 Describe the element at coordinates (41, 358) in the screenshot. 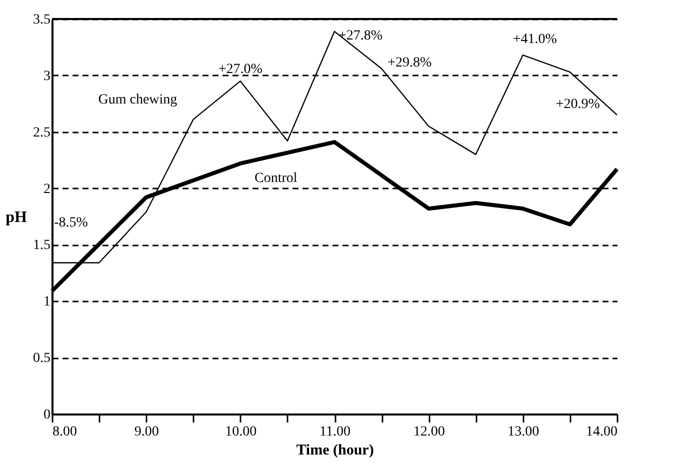

I see `y-tick-label: 0.5` at that location.